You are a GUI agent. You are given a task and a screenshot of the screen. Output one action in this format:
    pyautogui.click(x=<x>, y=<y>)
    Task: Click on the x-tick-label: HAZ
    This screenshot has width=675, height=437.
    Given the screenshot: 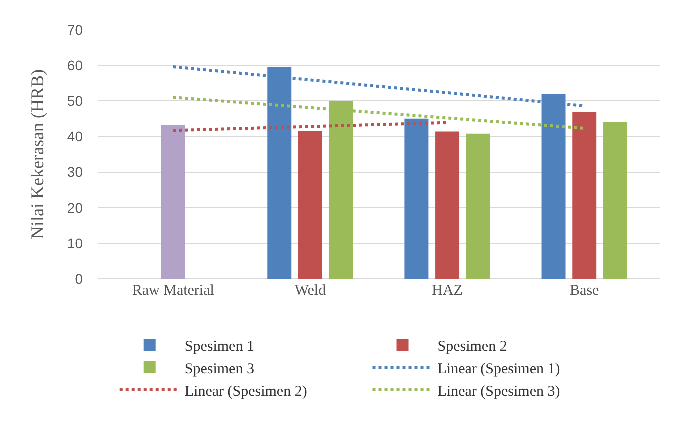 What is the action you would take?
    pyautogui.click(x=447, y=291)
    